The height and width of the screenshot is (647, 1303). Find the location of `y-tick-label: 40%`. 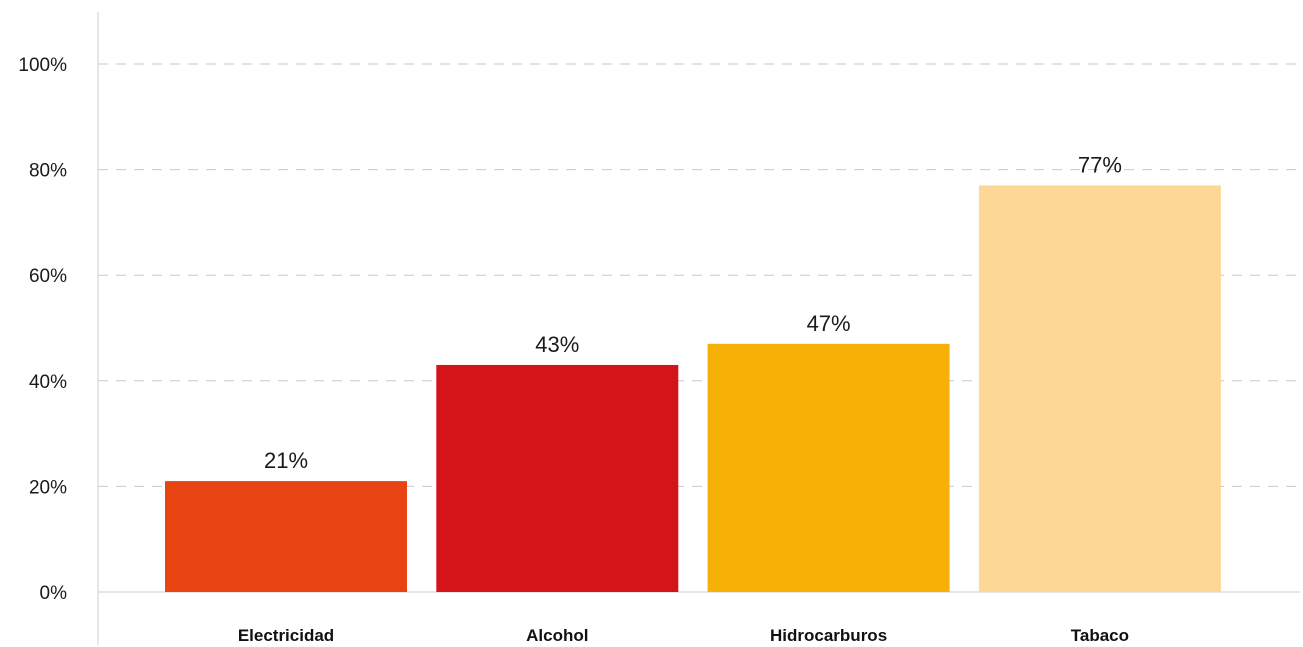

y-tick-label: 40% is located at coordinates (48, 382).